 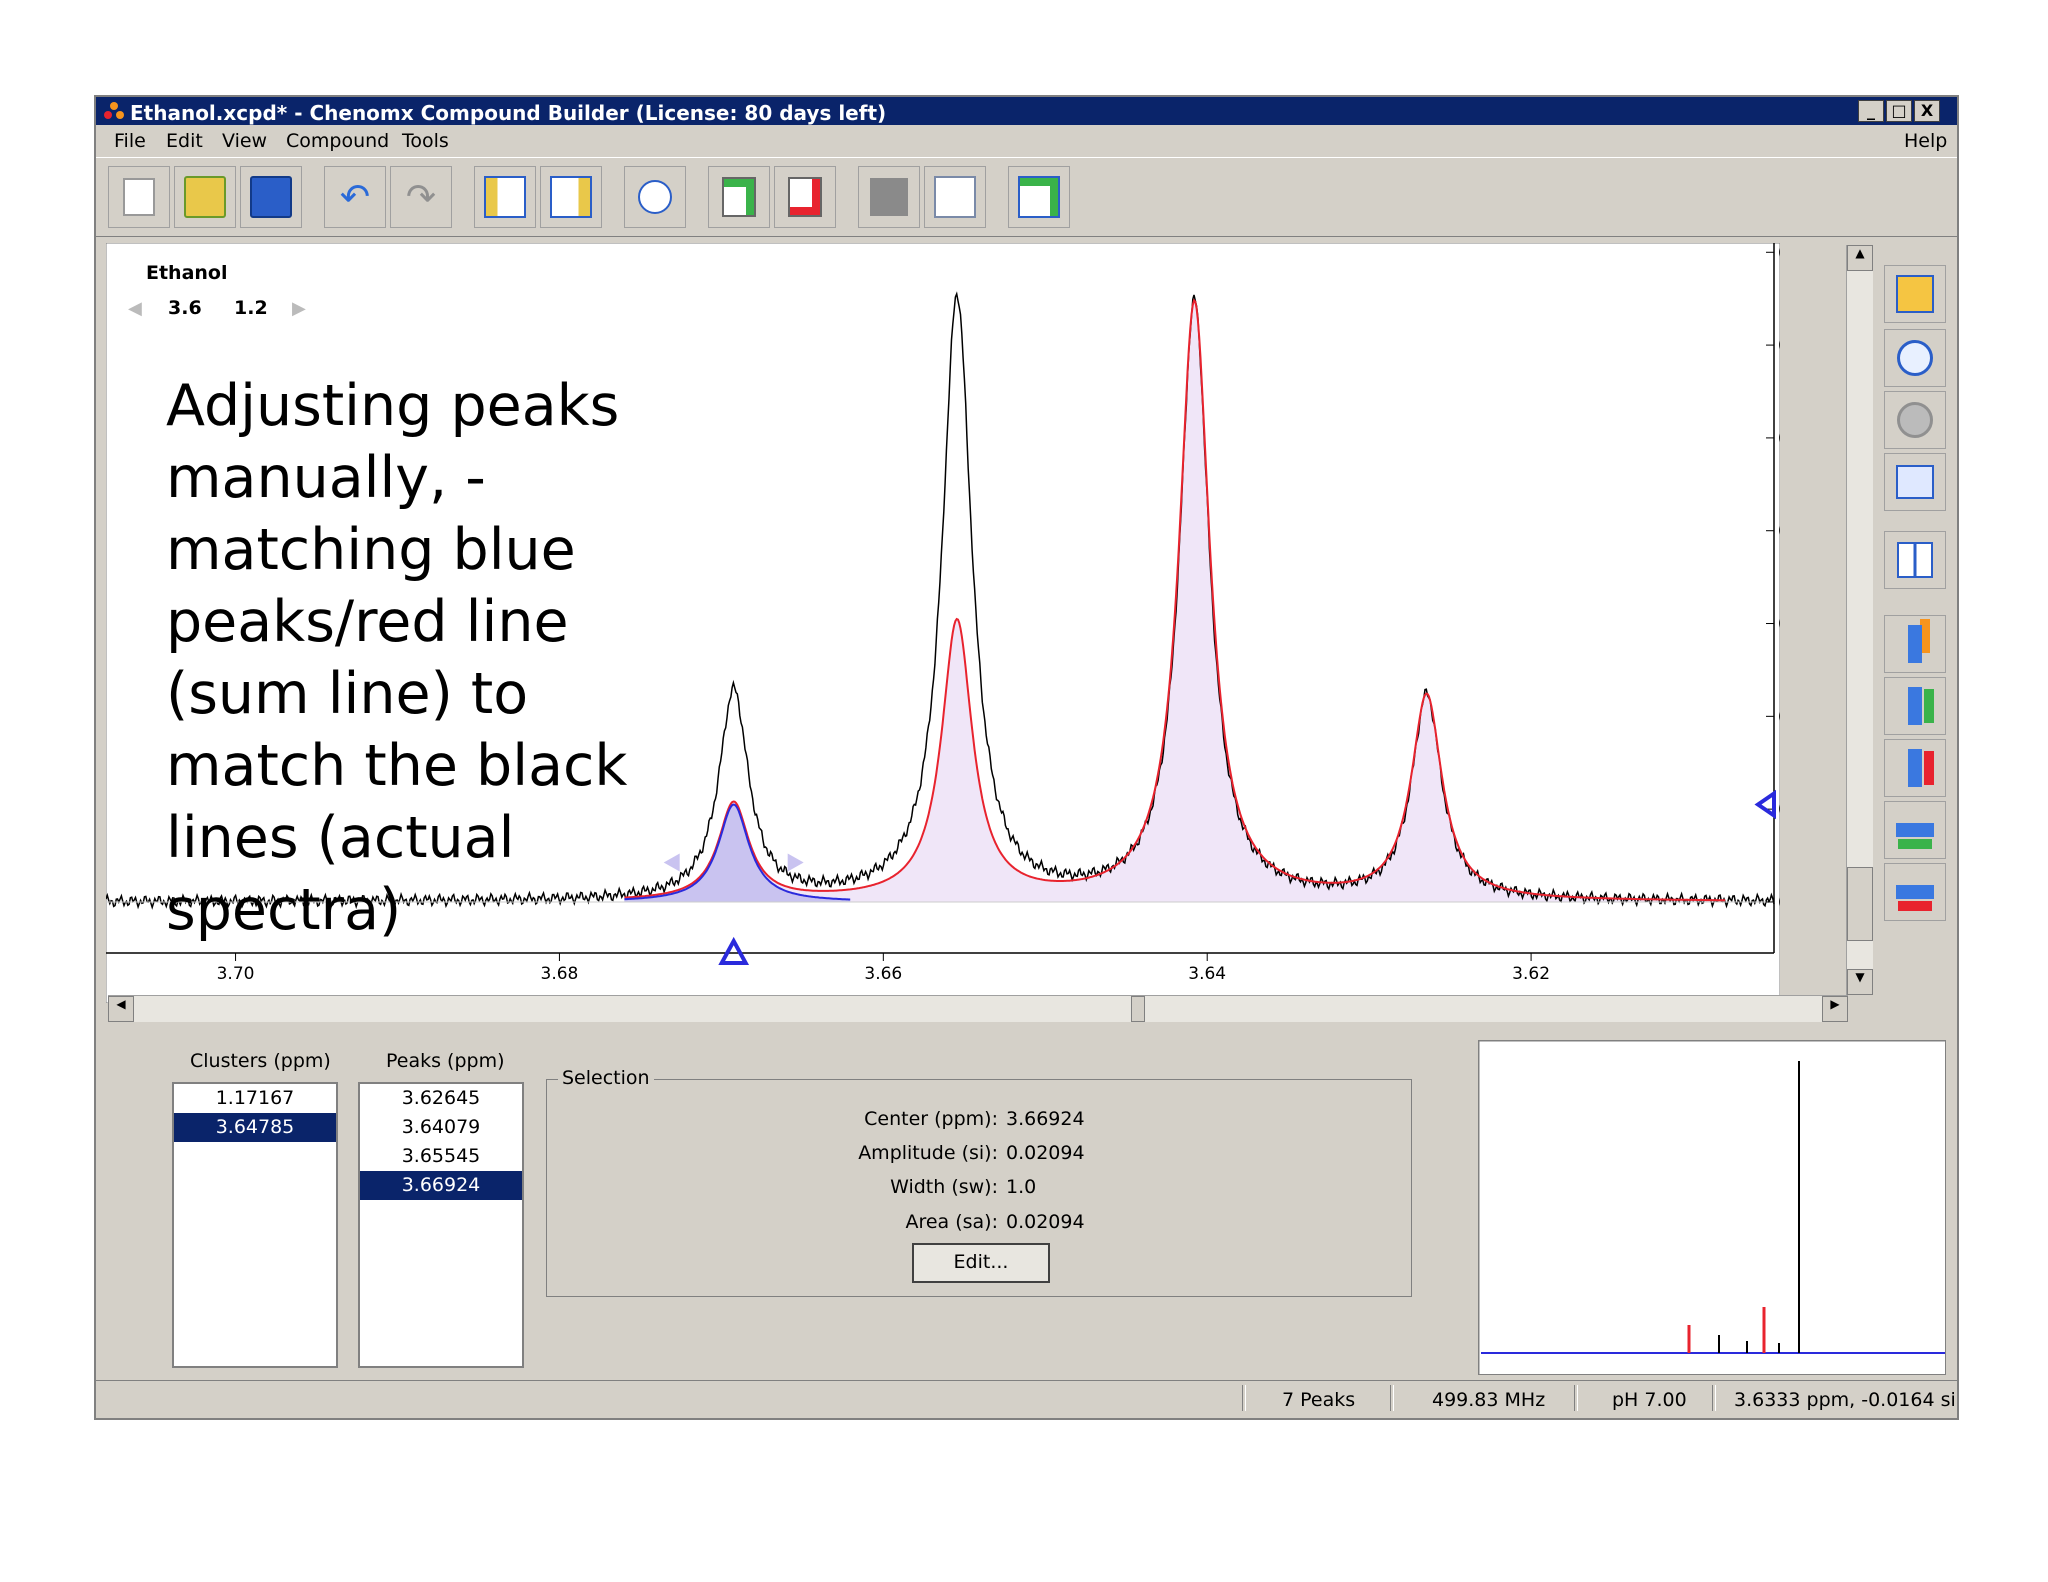 I want to click on open-button, so click(x=205, y=197).